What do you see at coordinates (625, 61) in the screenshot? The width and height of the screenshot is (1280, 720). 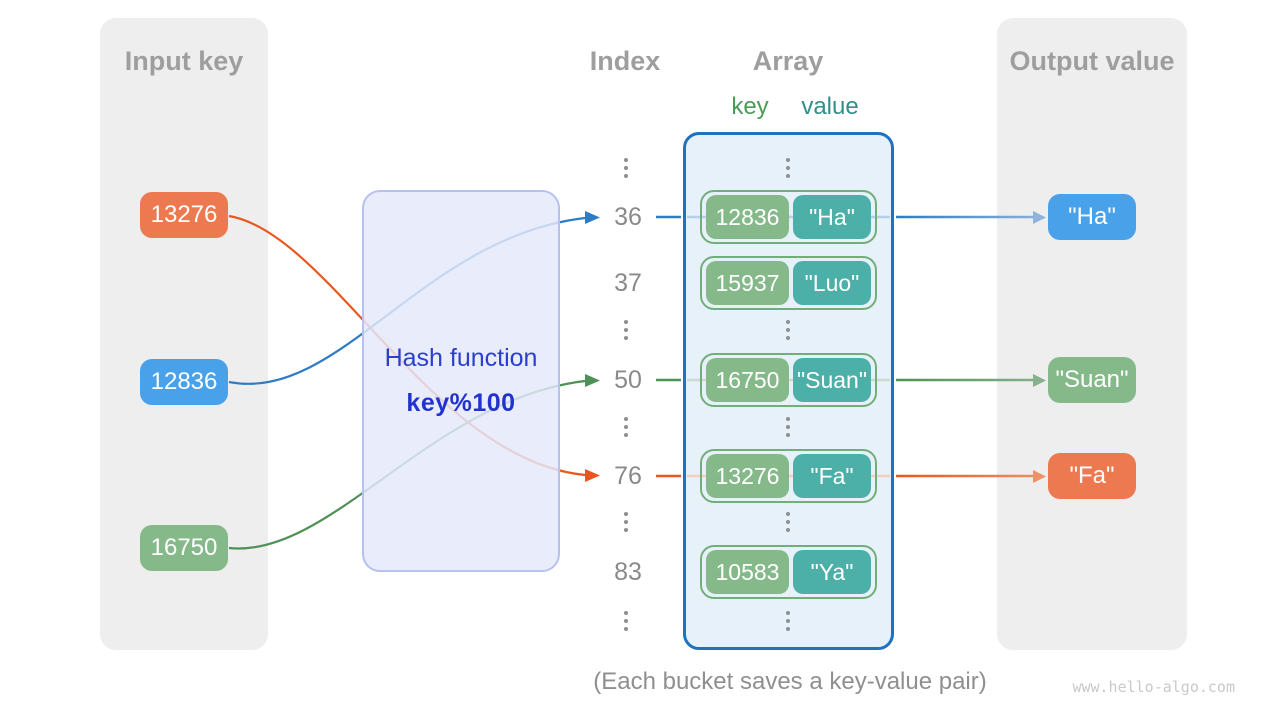 I see `index-header: Index` at bounding box center [625, 61].